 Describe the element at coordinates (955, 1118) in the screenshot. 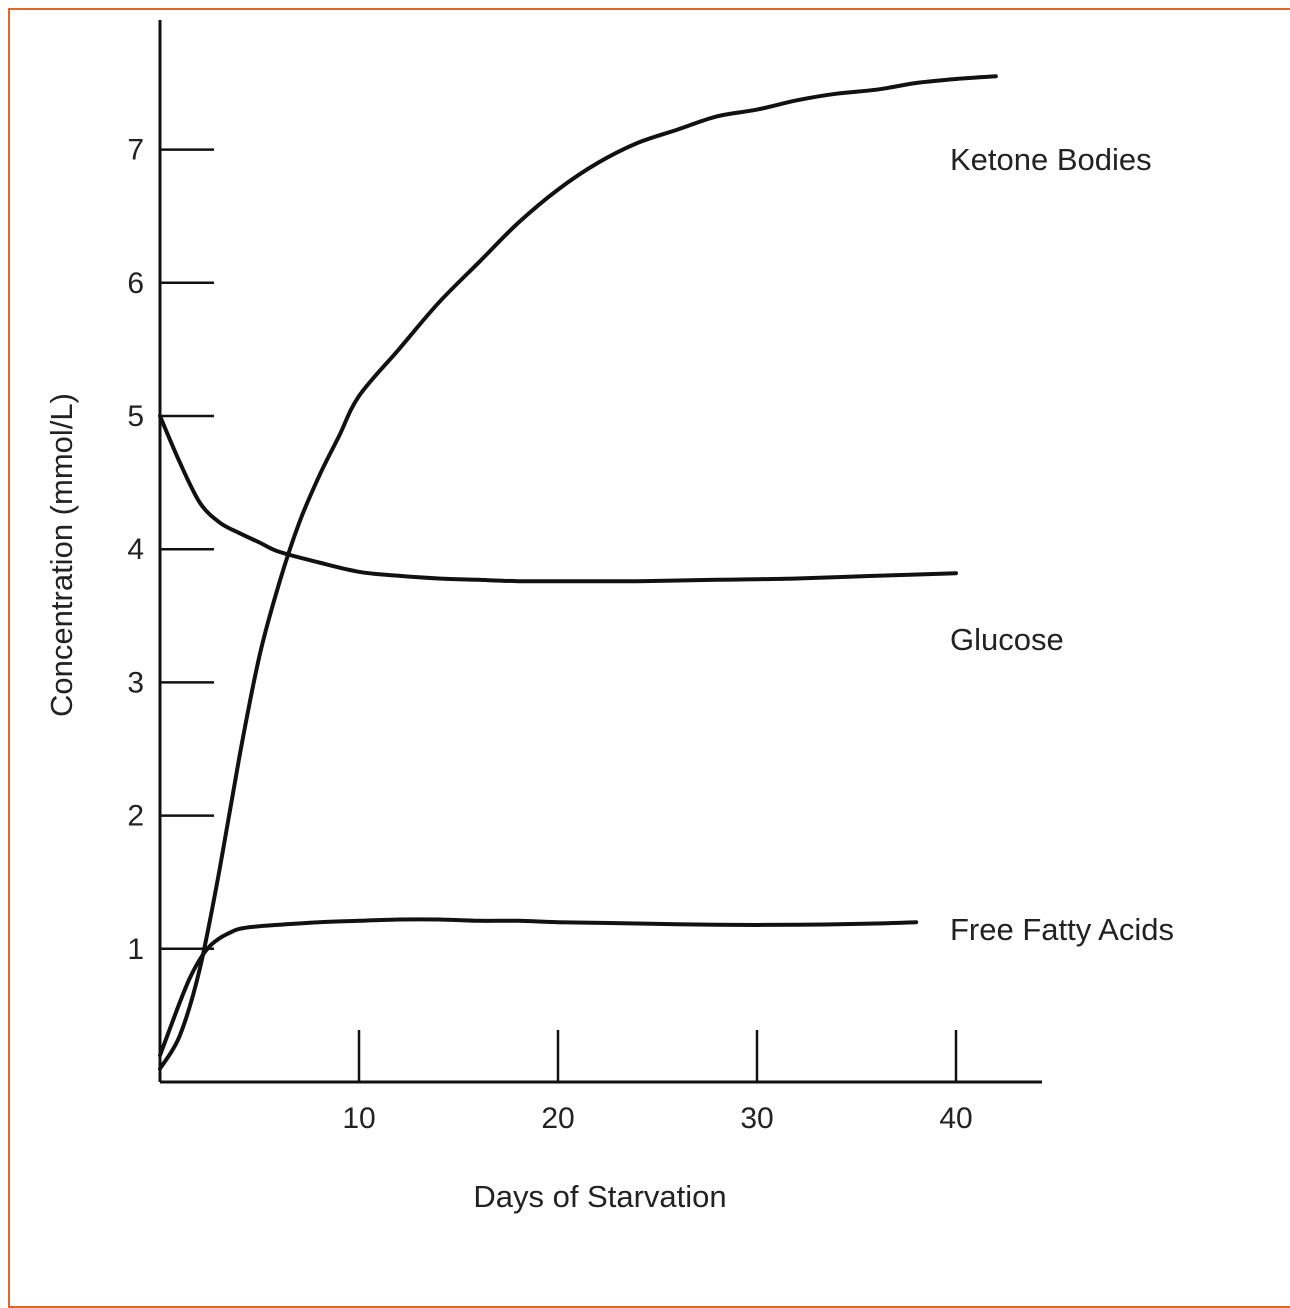

I see `x-tick-label: 40` at that location.